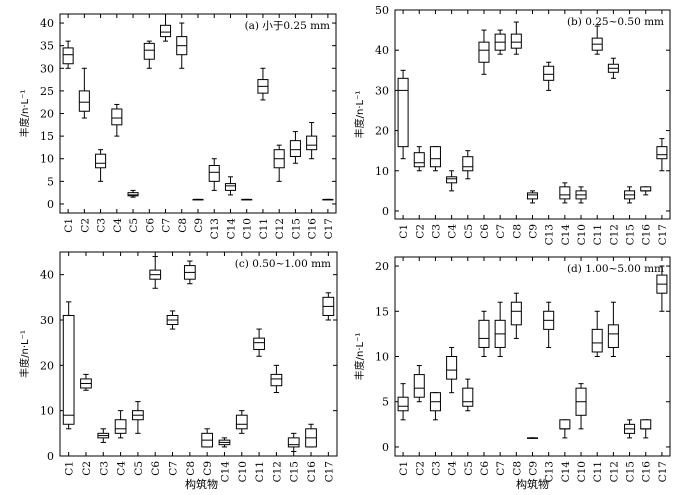 The width and height of the screenshot is (700, 495). Describe the element at coordinates (296, 228) in the screenshot. I see `x-tick-label: C15` at that location.